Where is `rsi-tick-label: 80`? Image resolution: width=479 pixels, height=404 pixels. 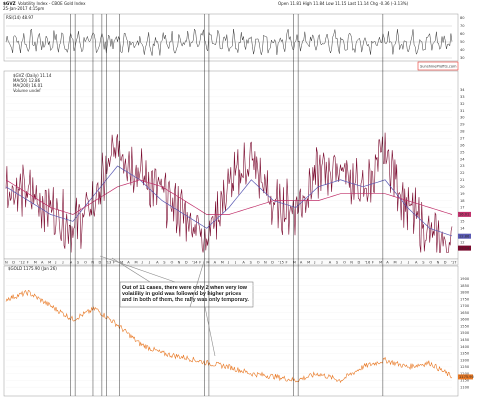
rsi-tick-label: 80 is located at coordinates (462, 18).